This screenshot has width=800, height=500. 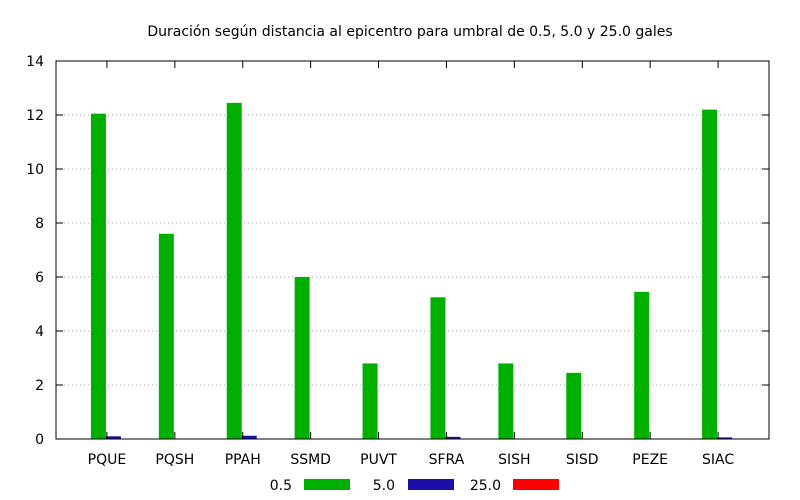 What do you see at coordinates (35, 62) in the screenshot?
I see `y-tick-label: 14` at bounding box center [35, 62].